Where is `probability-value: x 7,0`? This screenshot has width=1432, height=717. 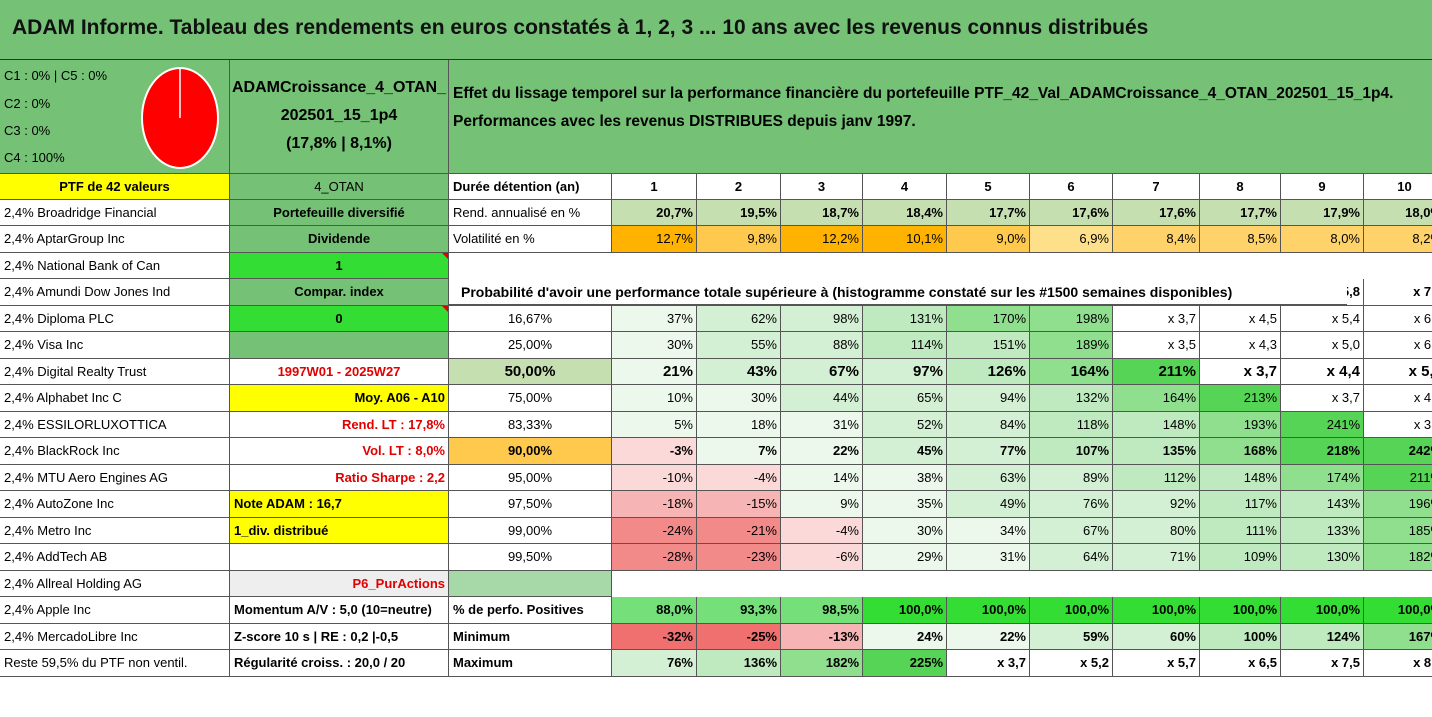 probability-value: x 7,0 is located at coordinates (1398, 292).